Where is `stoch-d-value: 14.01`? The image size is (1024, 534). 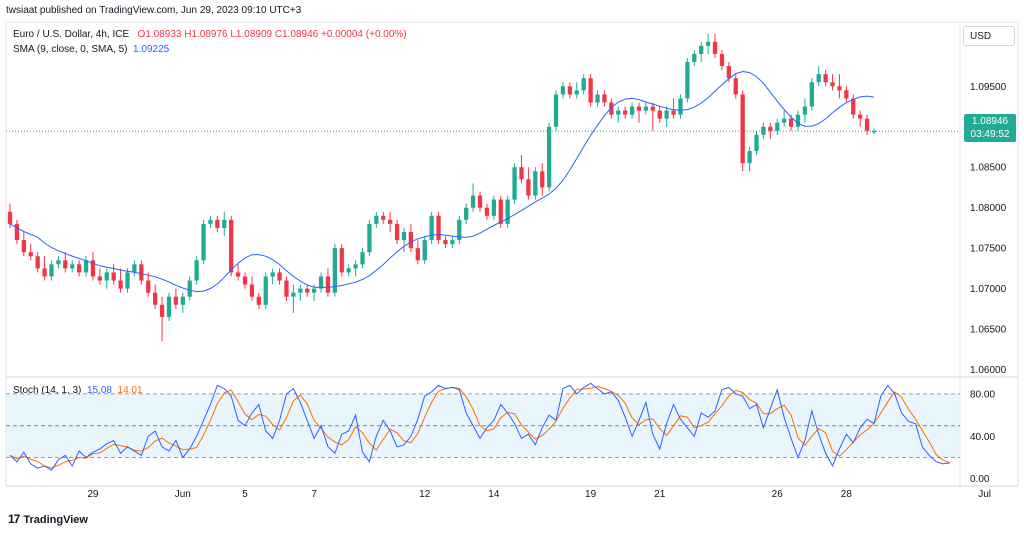 stoch-d-value: 14.01 is located at coordinates (130, 390).